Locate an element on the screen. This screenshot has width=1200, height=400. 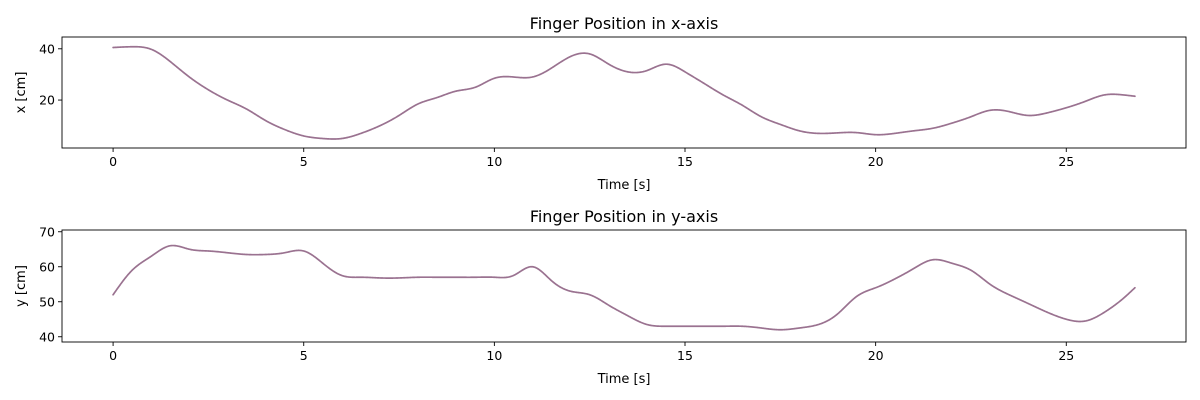
y-tick-label: 70 is located at coordinates (47, 231).